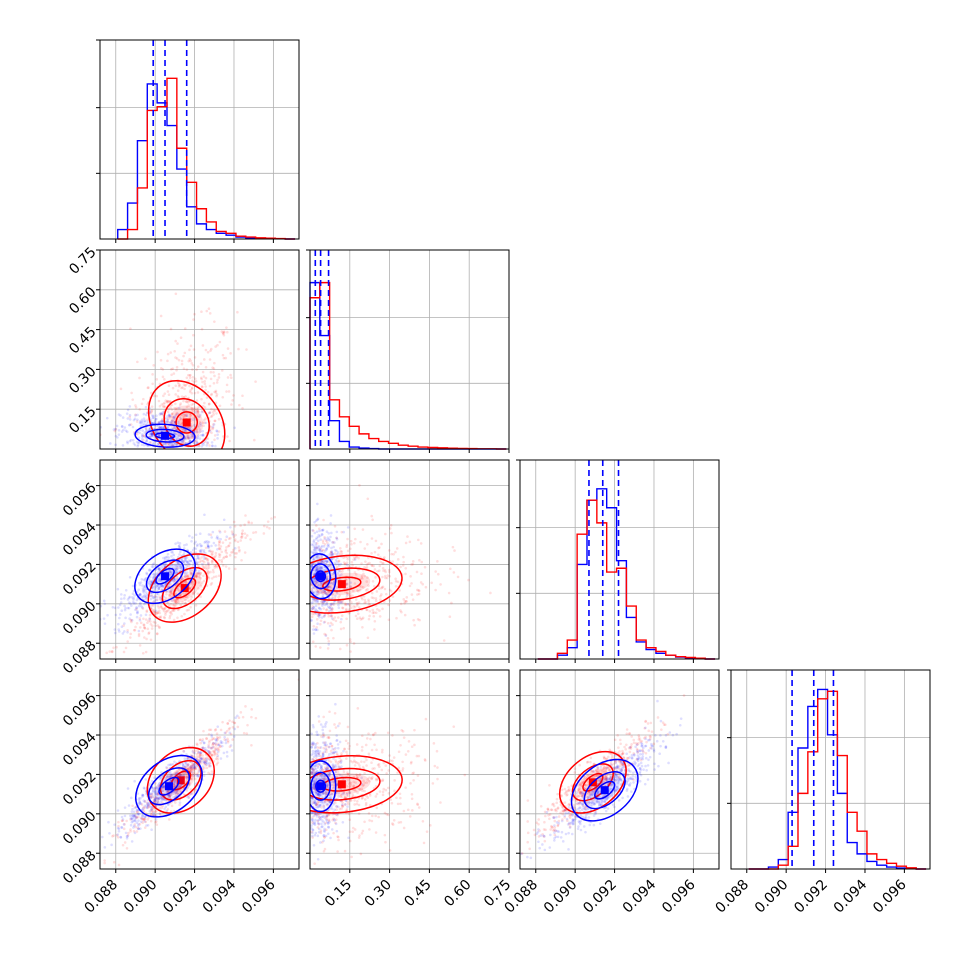 The height and width of the screenshot is (970, 970). What do you see at coordinates (409, 559) in the screenshot?
I see `panel-frame` at bounding box center [409, 559].